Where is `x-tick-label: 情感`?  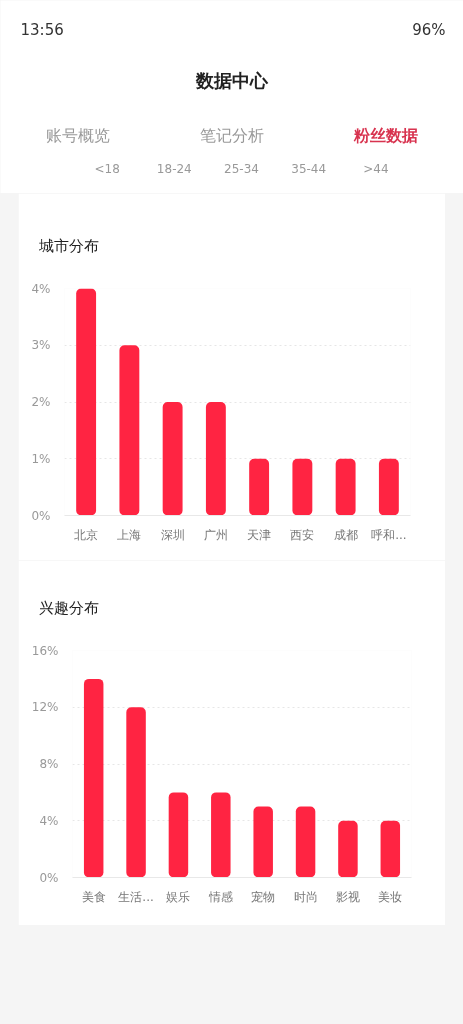 x-tick-label: 情感 is located at coordinates (220, 896).